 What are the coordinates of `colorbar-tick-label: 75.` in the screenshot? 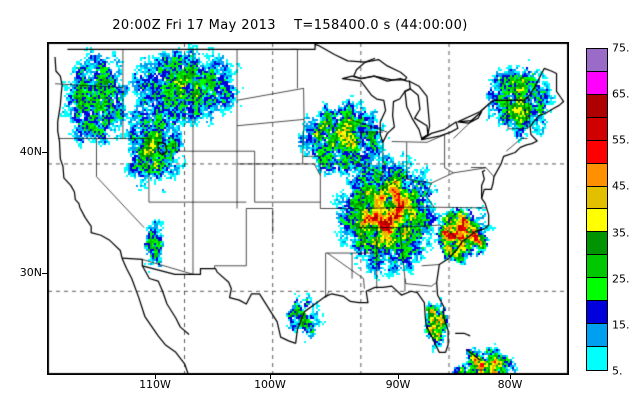 It's located at (621, 48).